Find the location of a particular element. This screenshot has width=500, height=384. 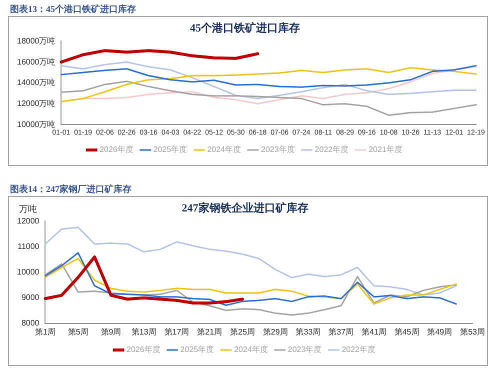

chart-title: 45个港口铁矿进口库存 is located at coordinates (245, 27).